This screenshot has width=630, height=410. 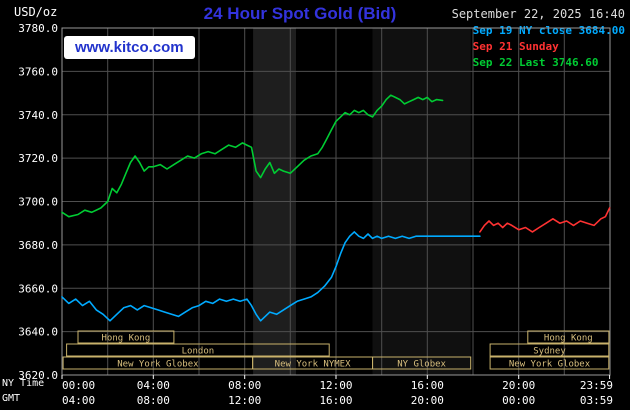 I want to click on x-tick-label-ny: 16:00, so click(x=427, y=385).